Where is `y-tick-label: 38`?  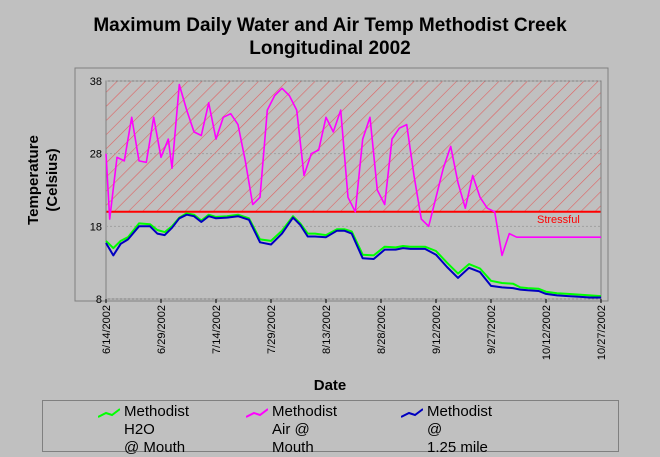 y-tick-label: 38 is located at coordinates (96, 82).